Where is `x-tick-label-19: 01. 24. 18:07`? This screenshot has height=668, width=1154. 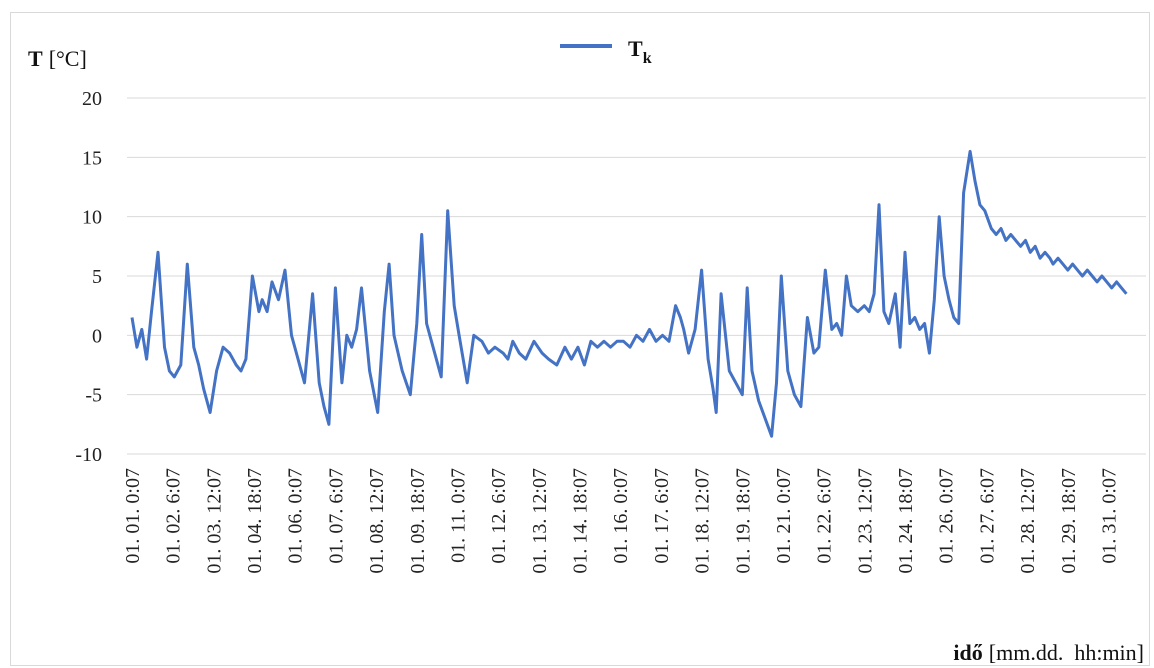 x-tick-label-19: 01. 24. 18:07 is located at coordinates (906, 521).